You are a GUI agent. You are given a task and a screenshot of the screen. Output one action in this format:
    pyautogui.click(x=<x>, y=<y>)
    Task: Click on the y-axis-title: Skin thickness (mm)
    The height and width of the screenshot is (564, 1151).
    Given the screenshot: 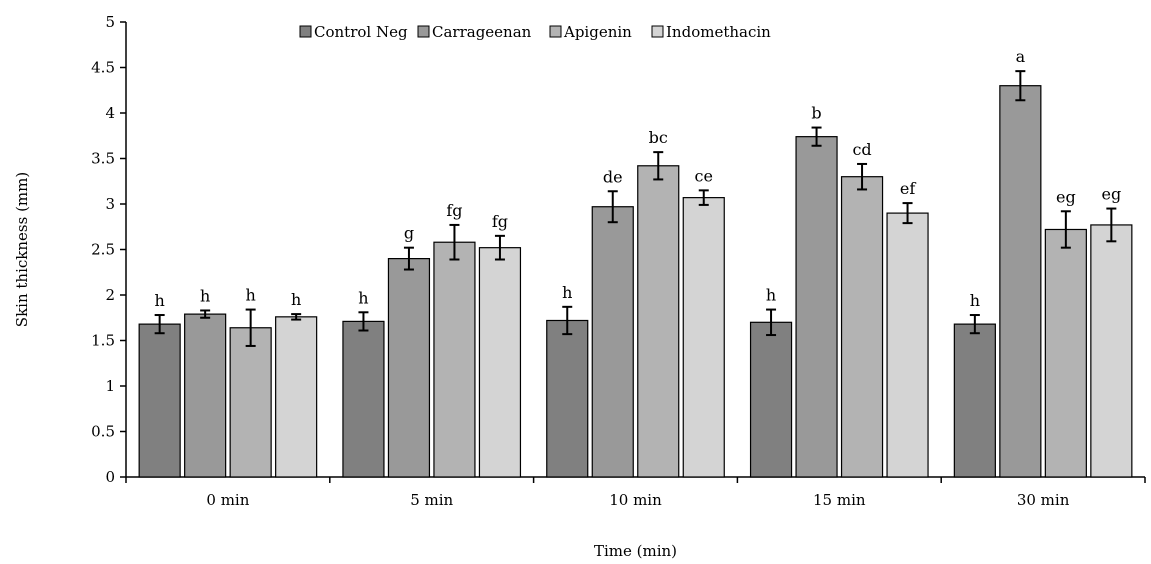 What is the action you would take?
    pyautogui.click(x=22, y=249)
    